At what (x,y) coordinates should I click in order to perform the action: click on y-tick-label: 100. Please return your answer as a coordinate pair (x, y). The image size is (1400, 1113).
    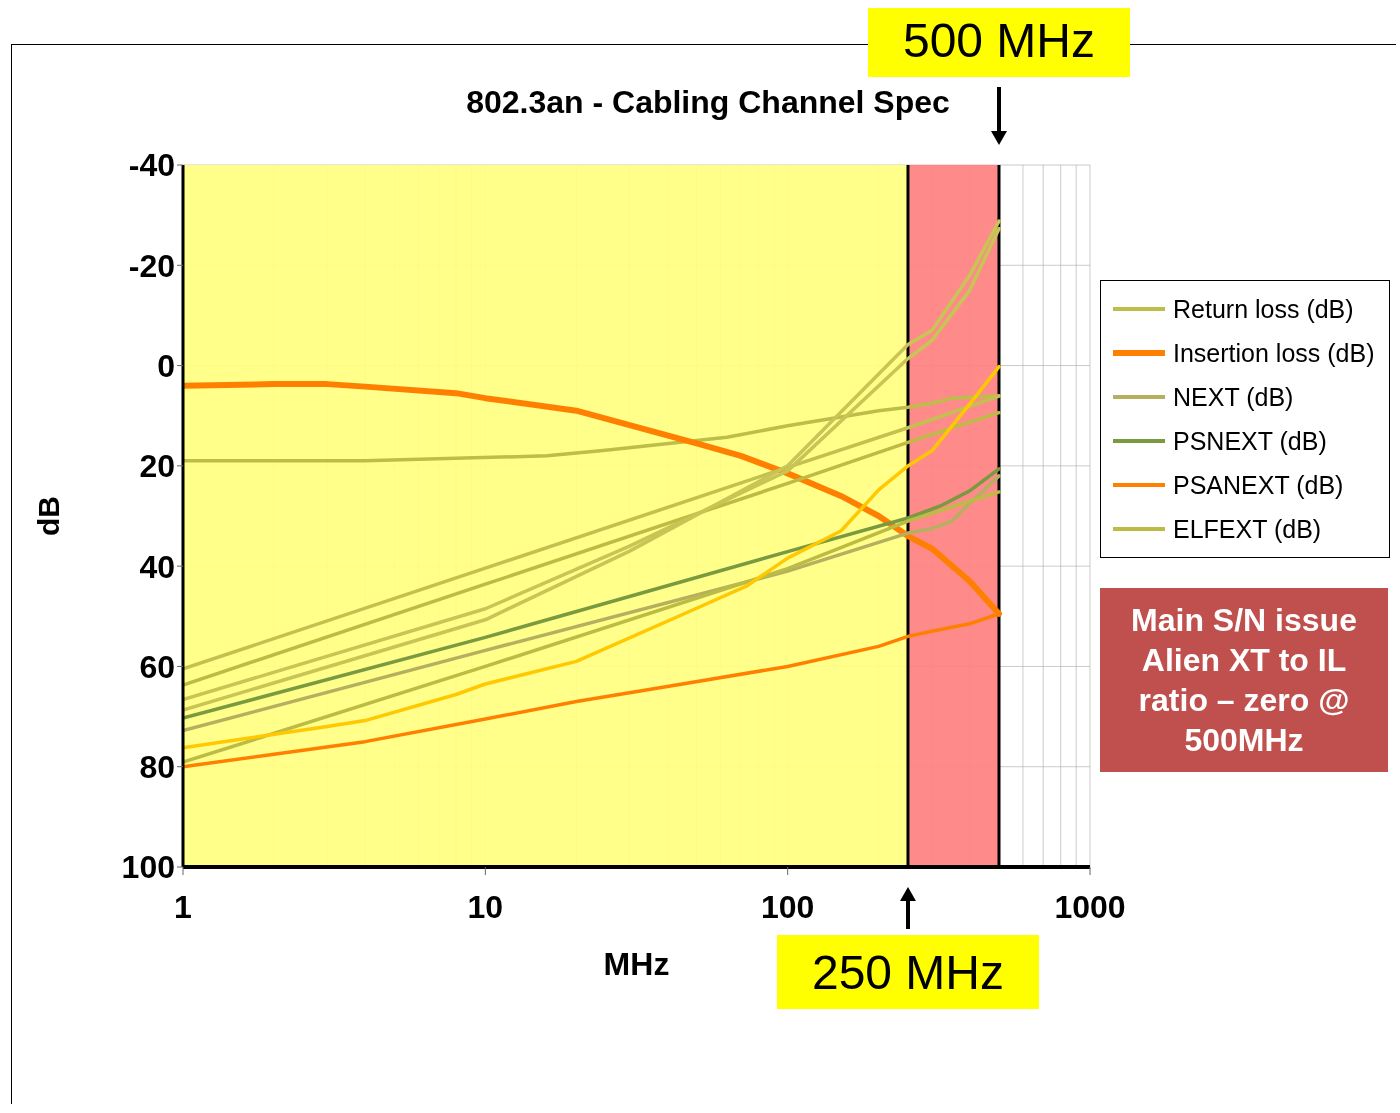
    Looking at the image, I should click on (148, 867).